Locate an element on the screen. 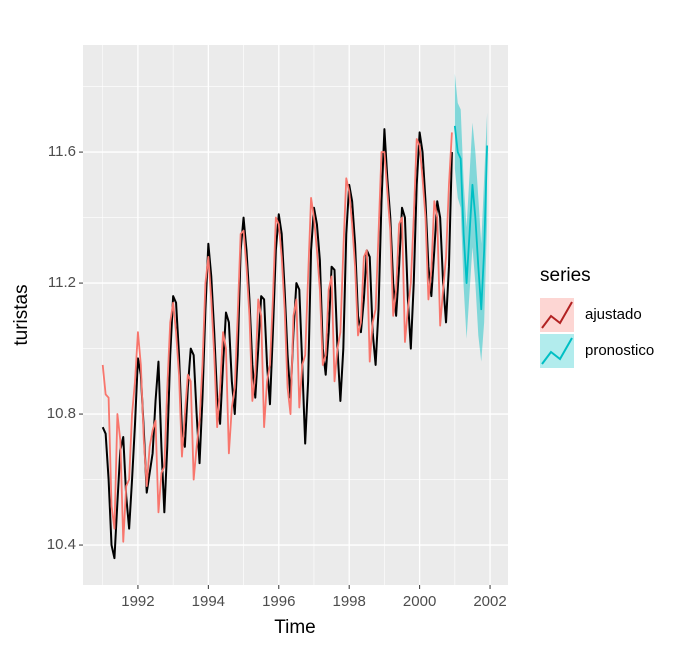 This screenshot has width=691, height=653. y-tick-label: 11.2 is located at coordinates (62, 282).